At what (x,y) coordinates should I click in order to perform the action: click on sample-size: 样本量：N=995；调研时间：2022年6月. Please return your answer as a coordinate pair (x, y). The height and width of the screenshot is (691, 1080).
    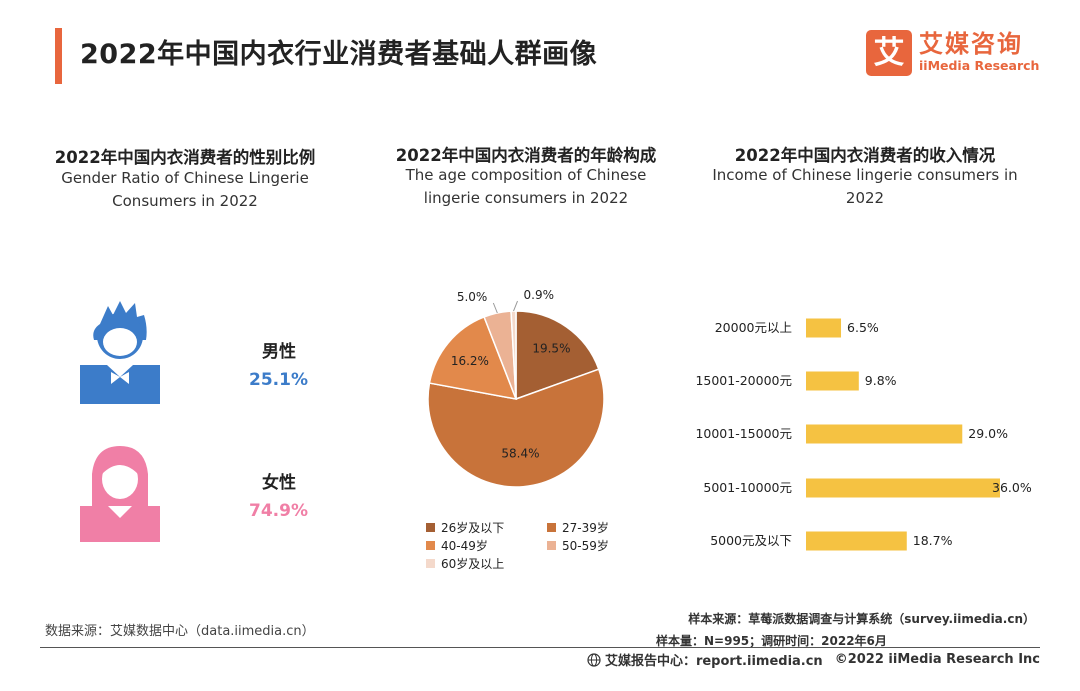
    Looking at the image, I should click on (771, 641).